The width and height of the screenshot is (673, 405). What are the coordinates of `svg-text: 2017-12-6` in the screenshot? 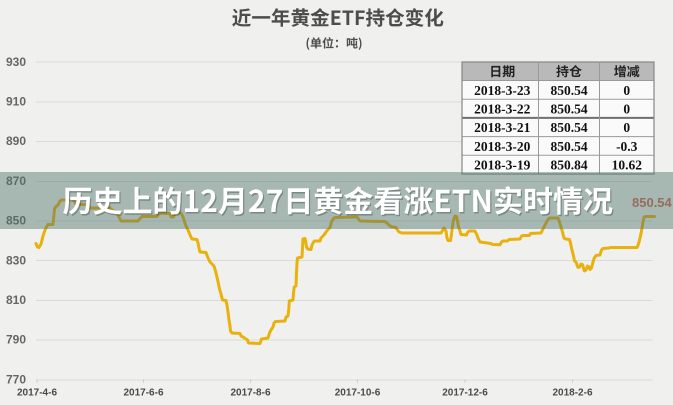 It's located at (465, 393).